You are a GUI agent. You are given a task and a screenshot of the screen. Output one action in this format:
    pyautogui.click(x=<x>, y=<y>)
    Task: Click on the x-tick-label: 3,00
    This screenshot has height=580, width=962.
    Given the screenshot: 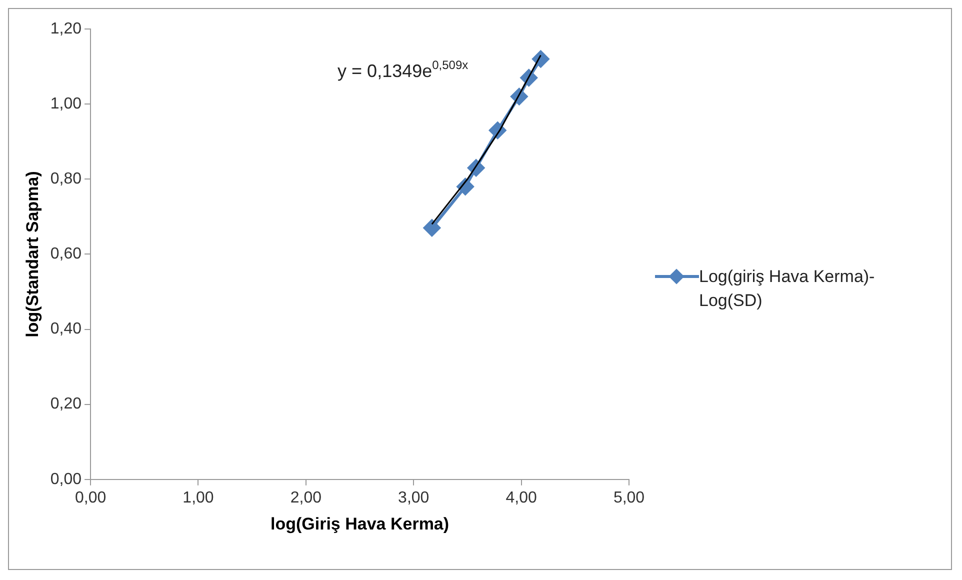 What is the action you would take?
    pyautogui.click(x=414, y=497)
    